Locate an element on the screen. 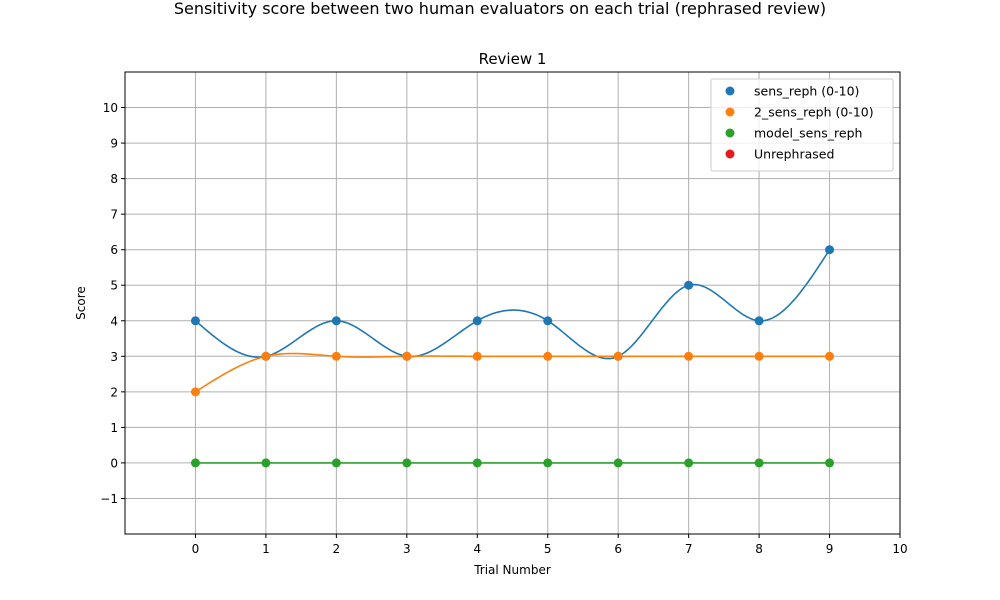  x-tick-label: 4 is located at coordinates (477, 549).